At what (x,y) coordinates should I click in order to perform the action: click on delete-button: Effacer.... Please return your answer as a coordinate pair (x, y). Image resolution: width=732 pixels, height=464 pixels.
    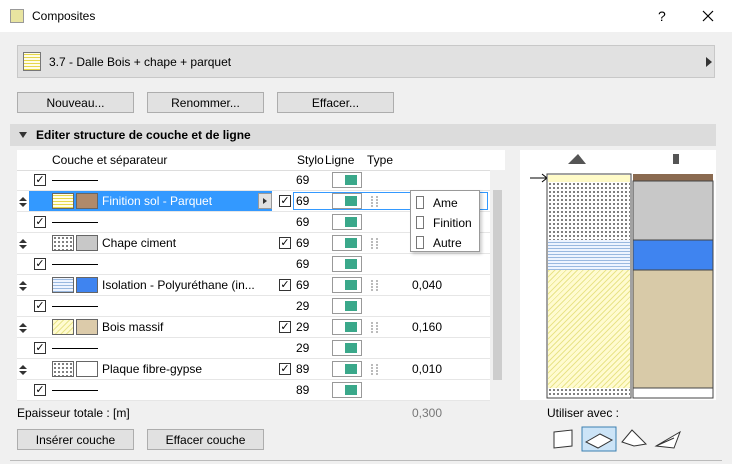
    Looking at the image, I should click on (335, 102).